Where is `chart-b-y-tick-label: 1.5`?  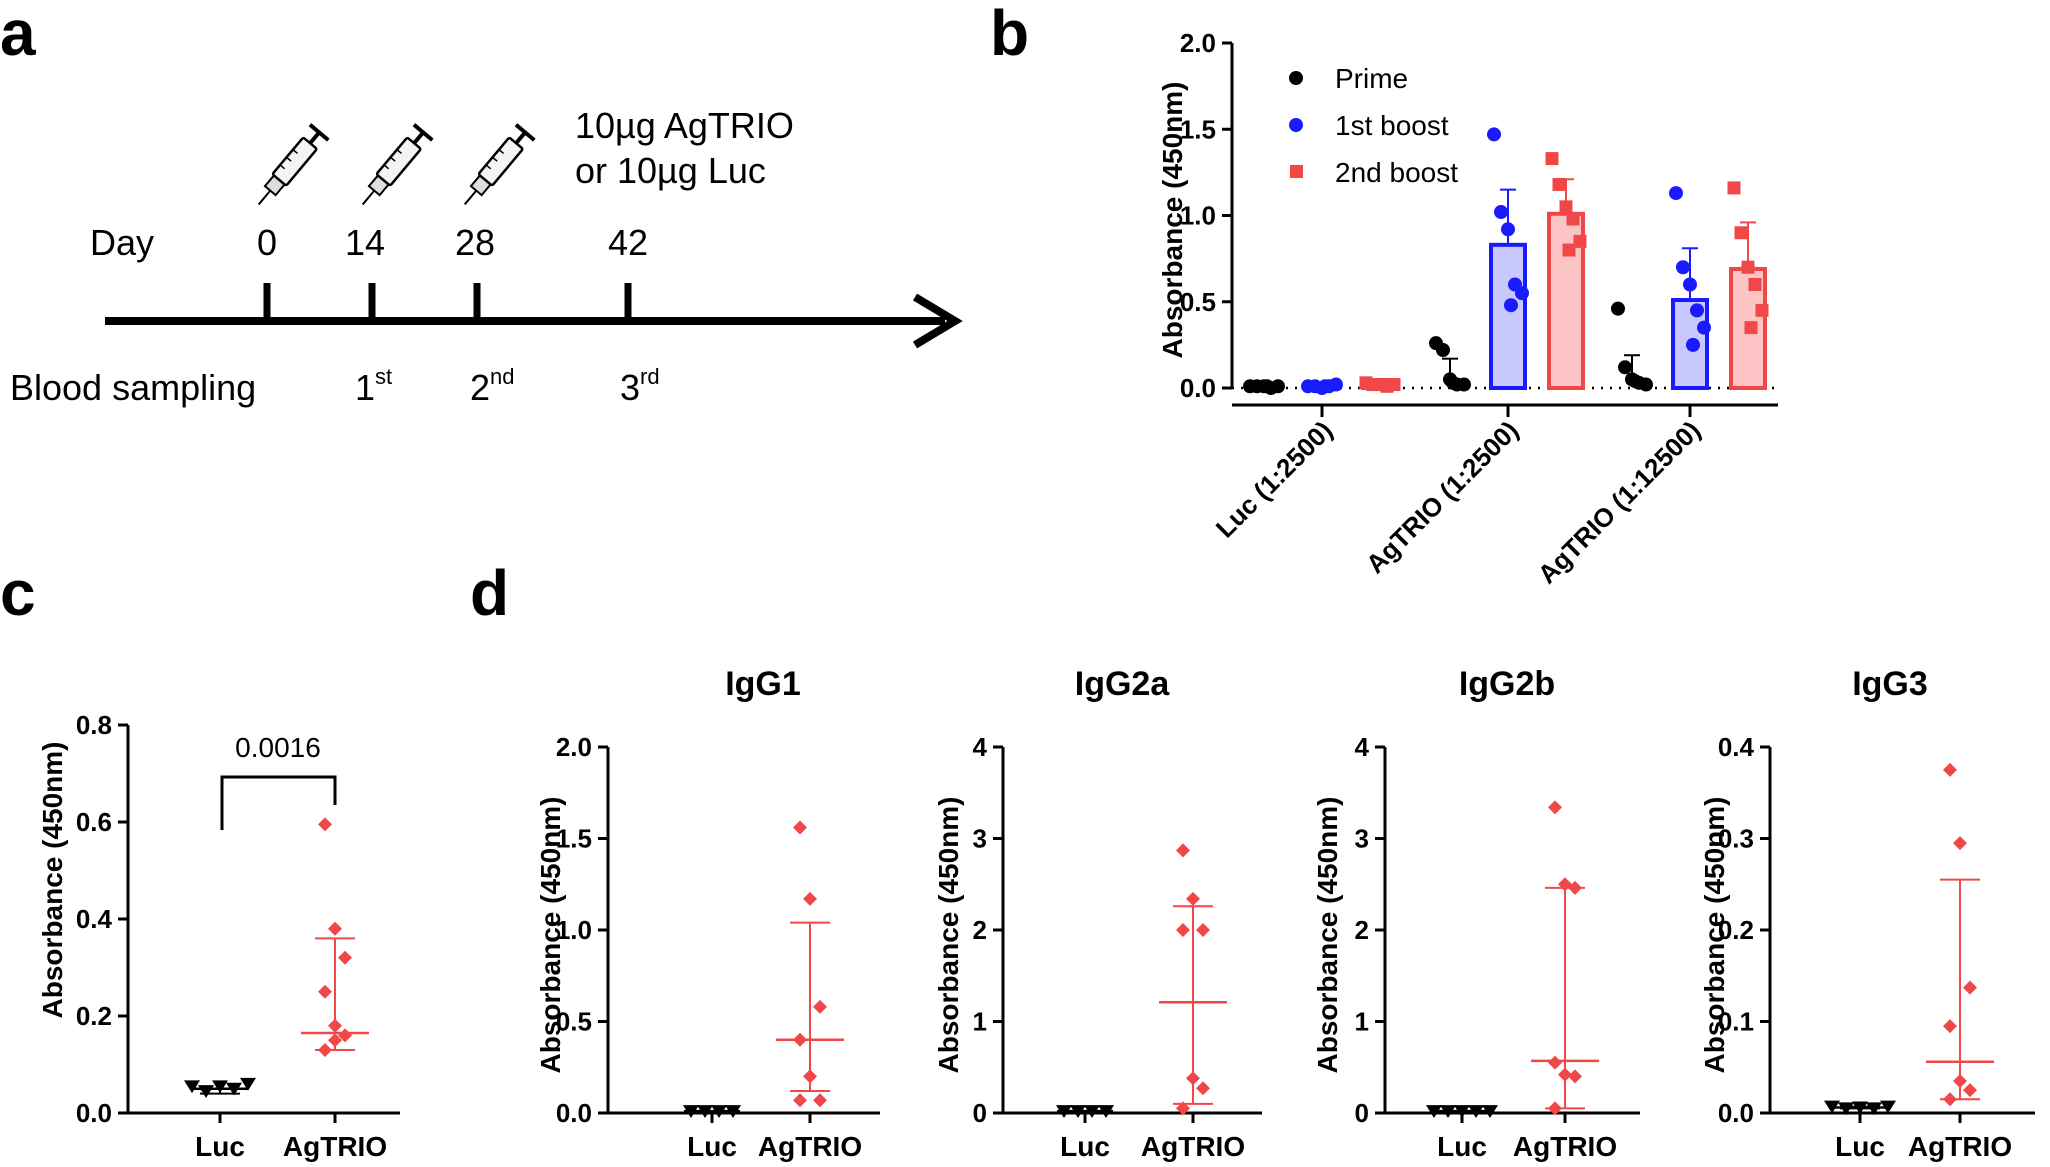 chart-b-y-tick-label: 1.5 is located at coordinates (1198, 129).